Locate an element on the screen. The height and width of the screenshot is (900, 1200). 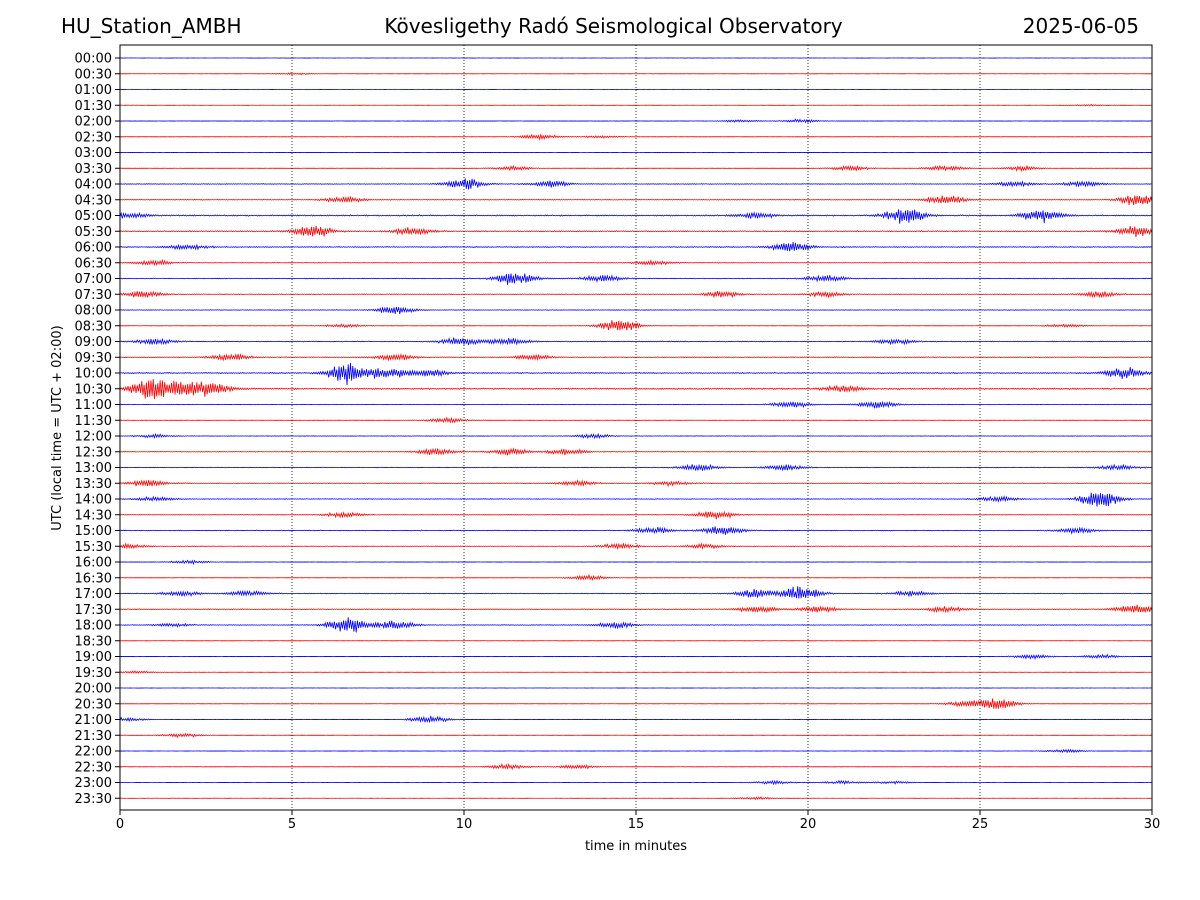
trace-18:00 is located at coordinates (636, 625).